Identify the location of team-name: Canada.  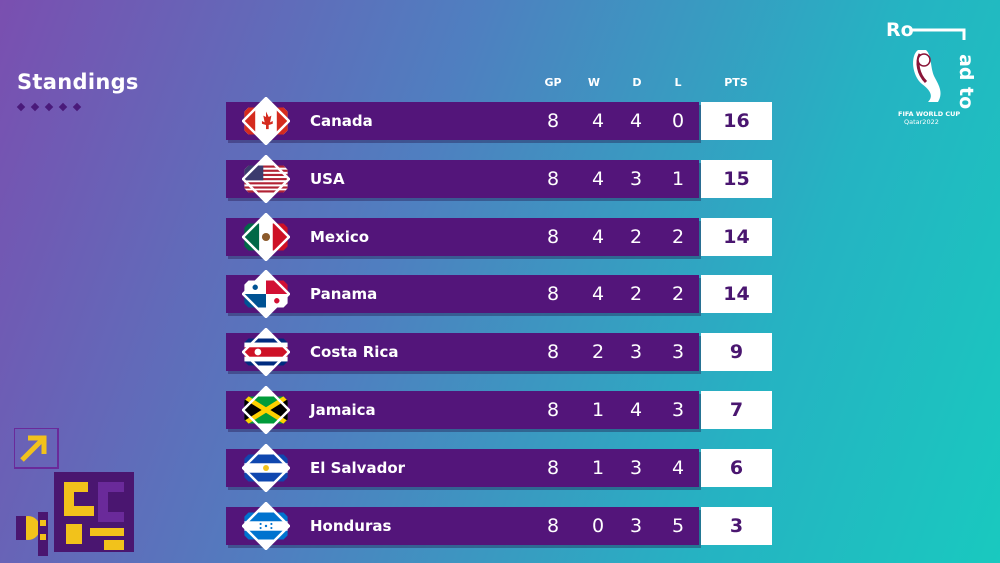
(341, 121).